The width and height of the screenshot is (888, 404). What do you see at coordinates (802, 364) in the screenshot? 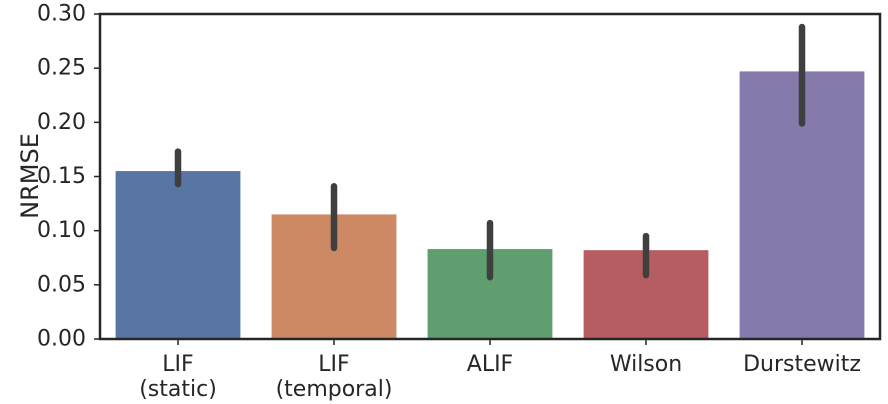
I see `x-tick-label: Durstewitz` at bounding box center [802, 364].